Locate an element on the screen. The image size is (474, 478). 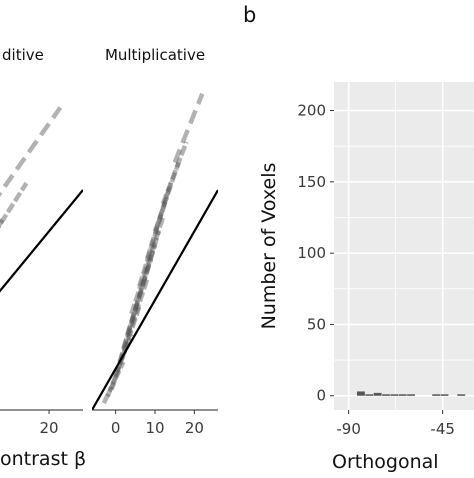
x-tick-label: -90 is located at coordinates (348, 429).